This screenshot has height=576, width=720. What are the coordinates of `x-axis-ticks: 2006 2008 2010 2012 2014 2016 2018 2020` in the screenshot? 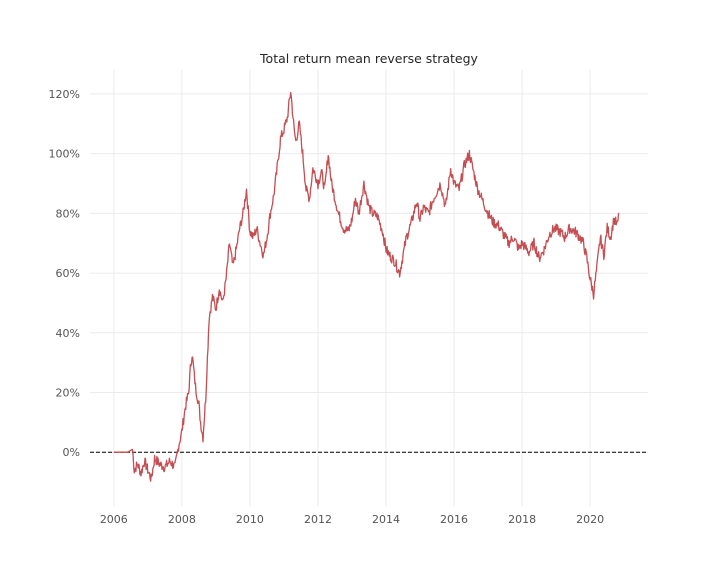 It's located at (352, 519).